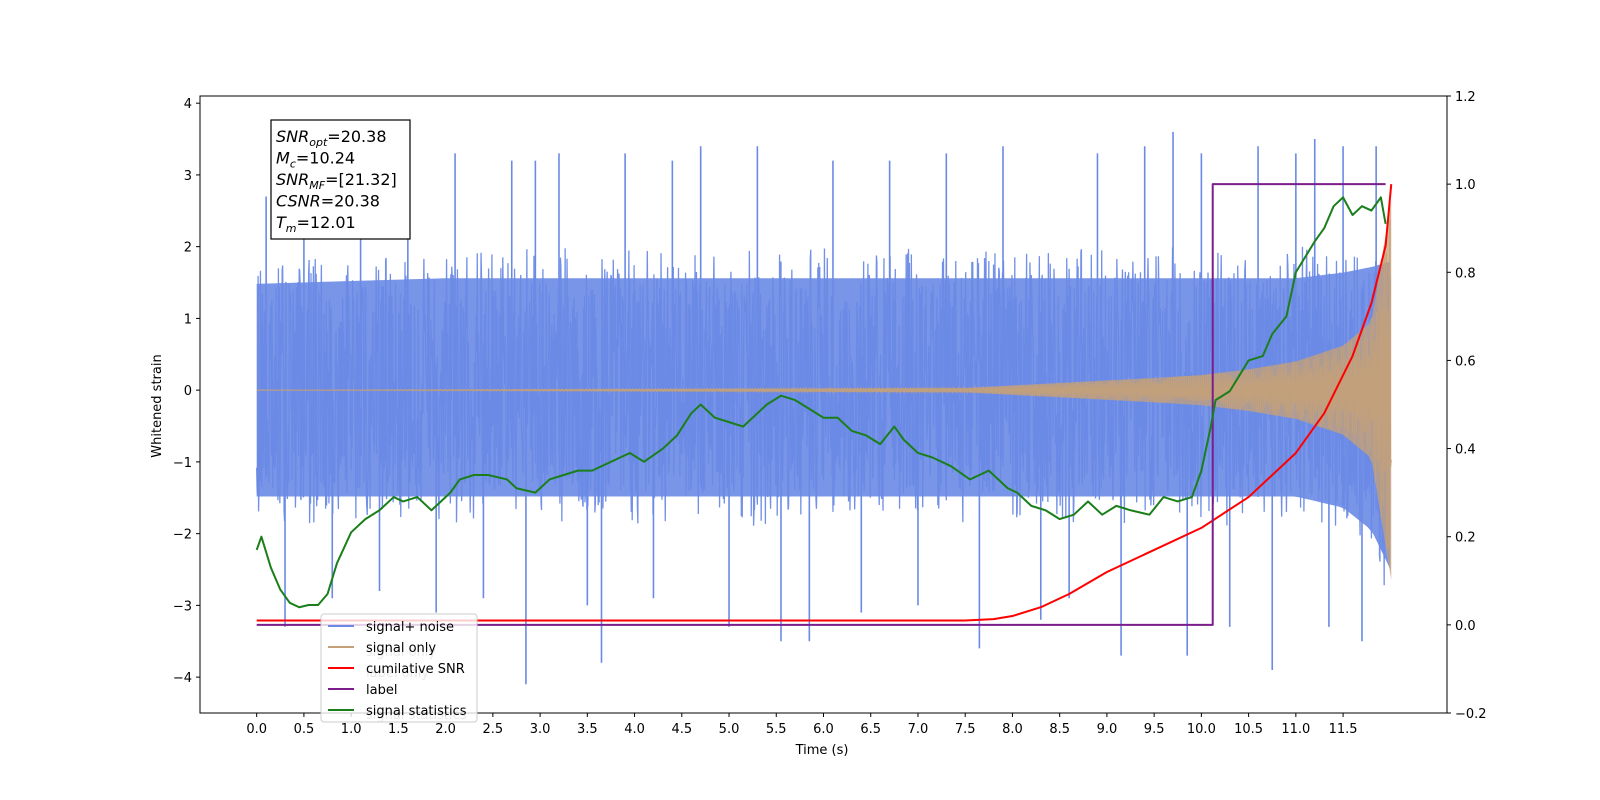 This screenshot has width=1600, height=800. I want to click on x-tick-label: 4.5, so click(681, 729).